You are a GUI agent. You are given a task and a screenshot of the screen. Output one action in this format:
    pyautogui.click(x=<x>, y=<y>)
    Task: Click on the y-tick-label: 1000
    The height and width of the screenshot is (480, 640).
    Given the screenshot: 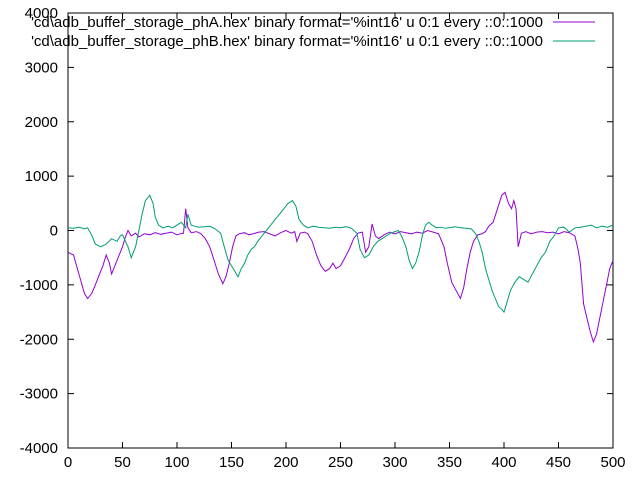 What is the action you would take?
    pyautogui.click(x=41, y=176)
    